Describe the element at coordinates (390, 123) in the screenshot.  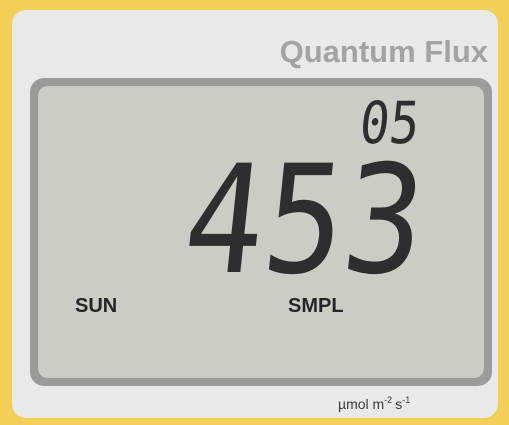
I see `sample-number: 05` at that location.